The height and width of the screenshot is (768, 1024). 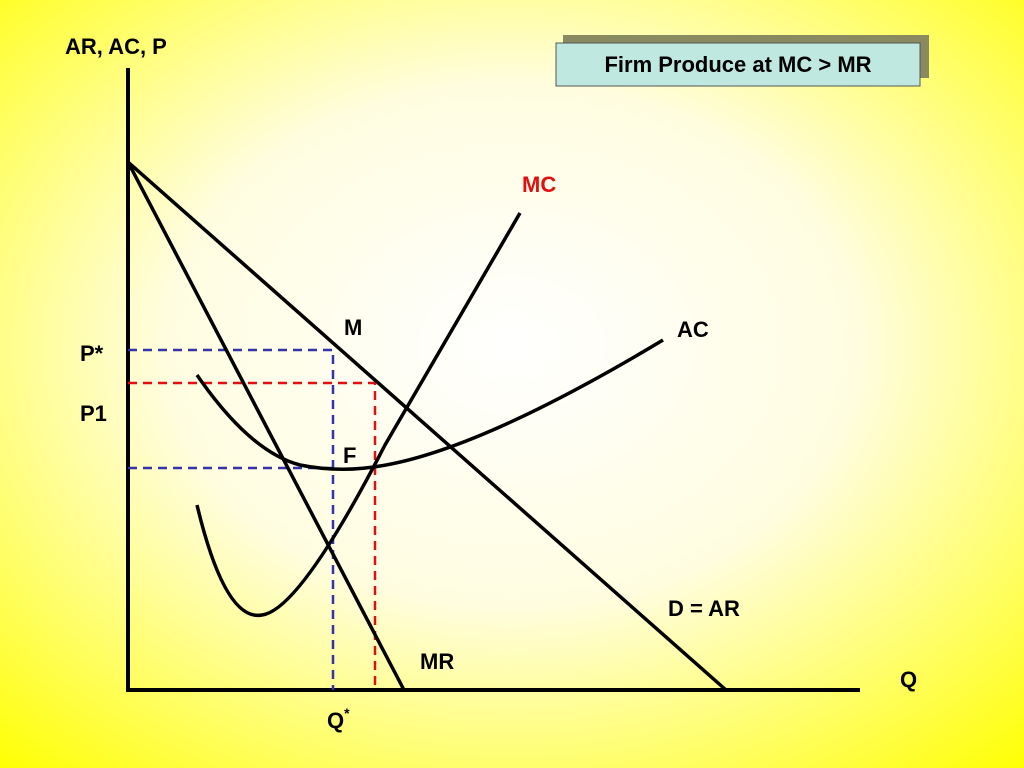 I want to click on ac-label: AC, so click(x=693, y=329).